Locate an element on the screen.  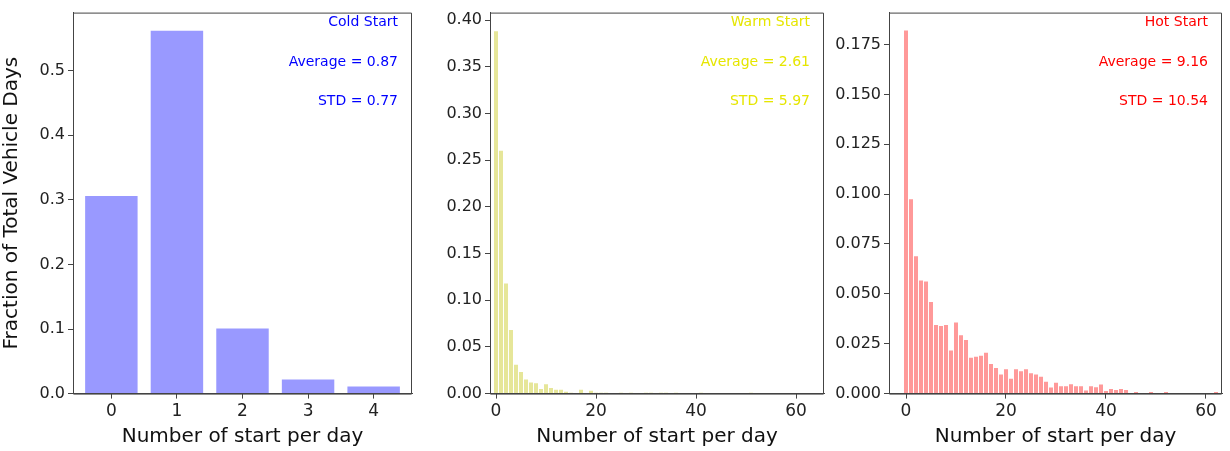
chart-title: Cold Start is located at coordinates (363, 21).